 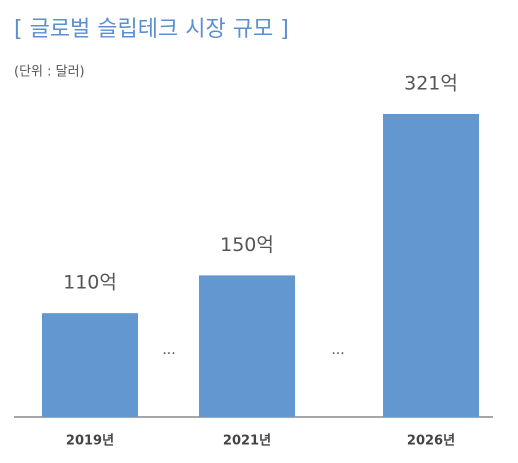 What do you see at coordinates (247, 441) in the screenshot?
I see `x-tick-label: 2021년` at bounding box center [247, 441].